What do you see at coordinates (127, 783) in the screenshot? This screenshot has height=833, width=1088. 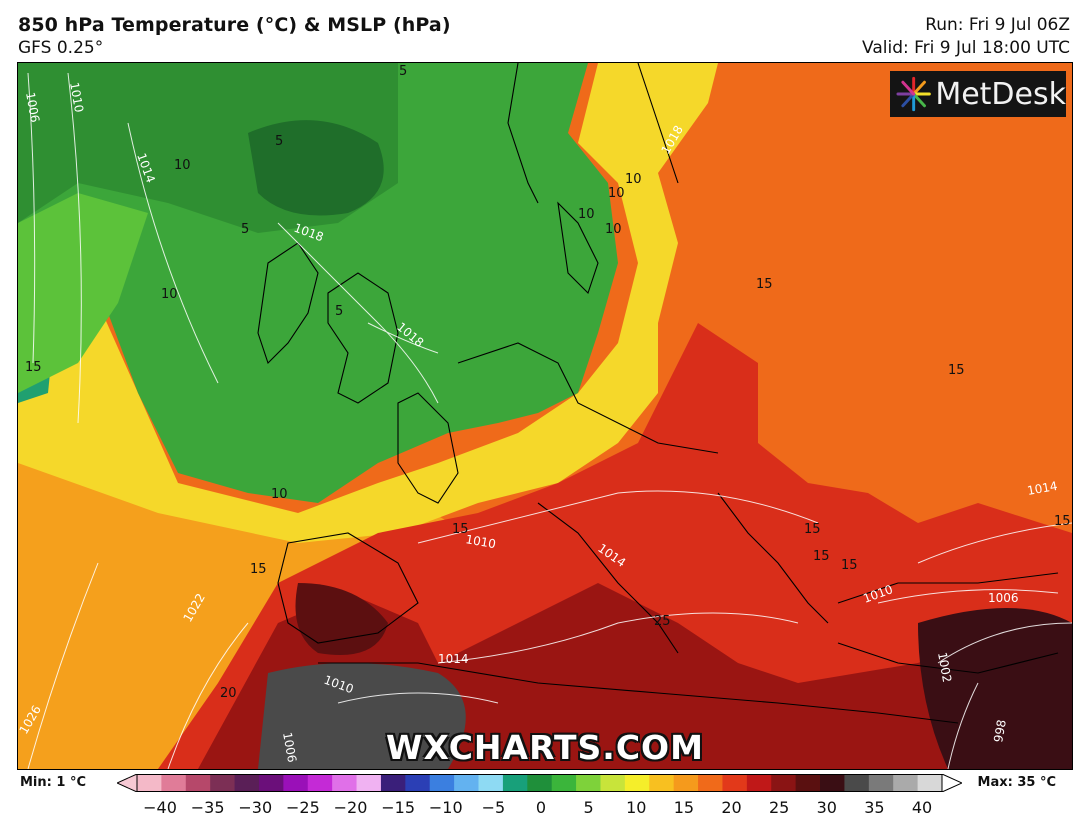 I see `scale-left-arrow` at bounding box center [127, 783].